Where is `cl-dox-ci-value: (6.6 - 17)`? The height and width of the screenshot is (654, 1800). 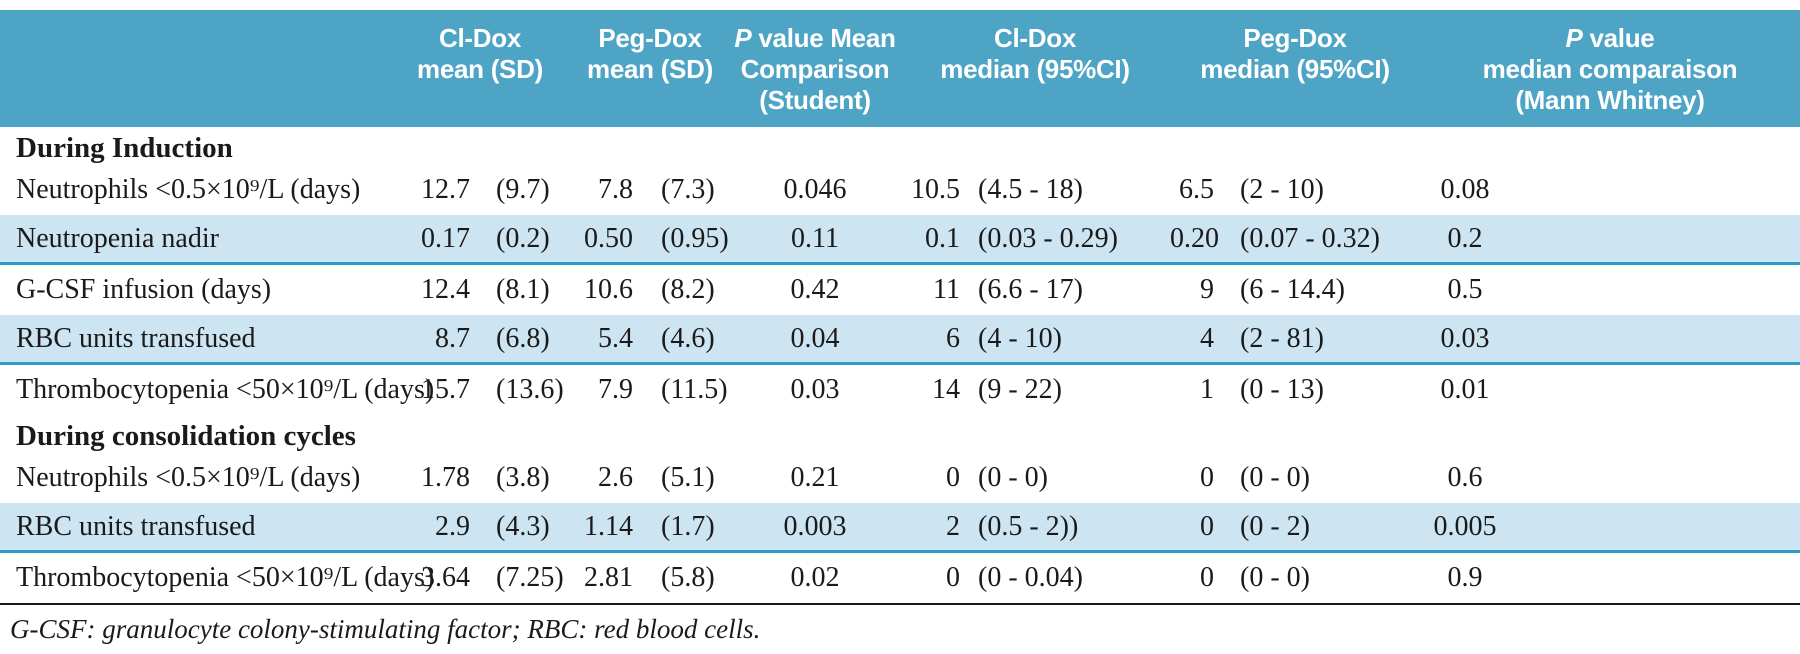 cl-dox-ci-value: (6.6 - 17) is located at coordinates (1030, 289).